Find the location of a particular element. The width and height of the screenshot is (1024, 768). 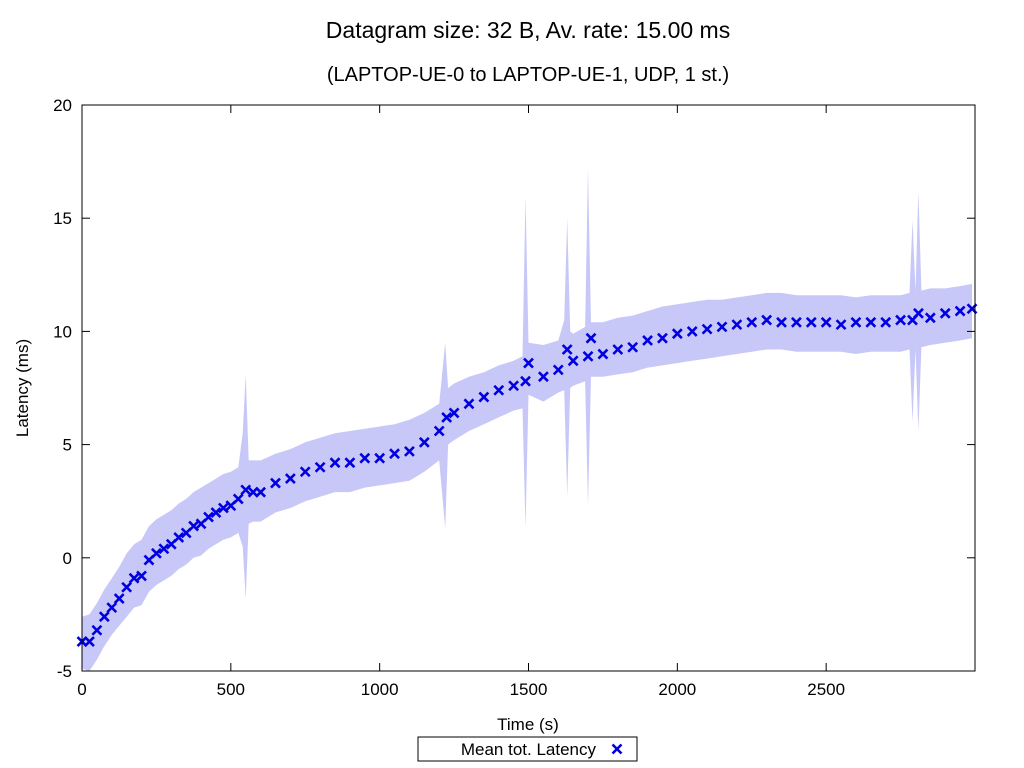

y-tick-label: 5 is located at coordinates (67, 445).